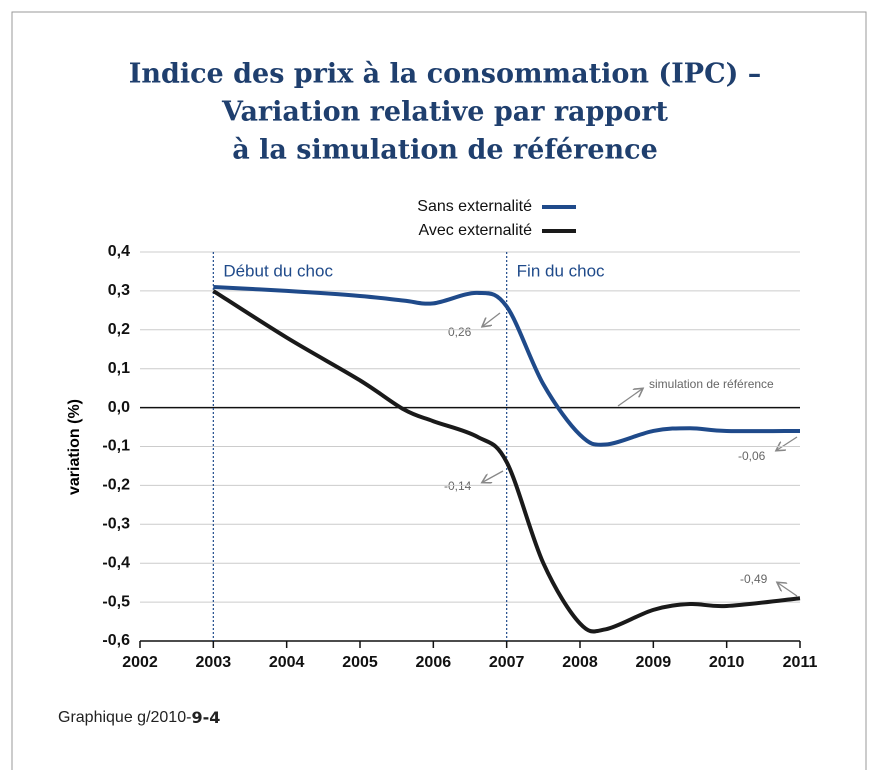 This screenshot has width=878, height=770. What do you see at coordinates (116, 446) in the screenshot?
I see `y-tick-label: -0,1` at bounding box center [116, 446].